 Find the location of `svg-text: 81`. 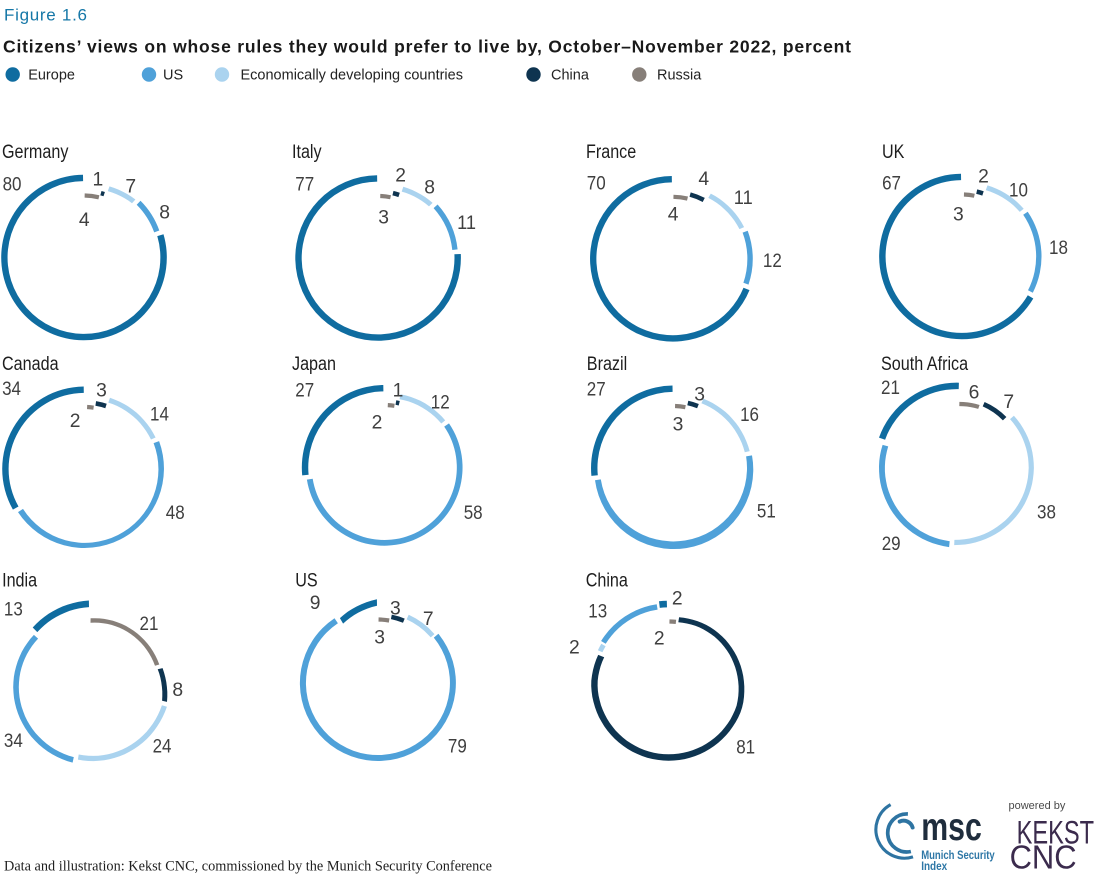

svg-text: 81 is located at coordinates (745, 748).